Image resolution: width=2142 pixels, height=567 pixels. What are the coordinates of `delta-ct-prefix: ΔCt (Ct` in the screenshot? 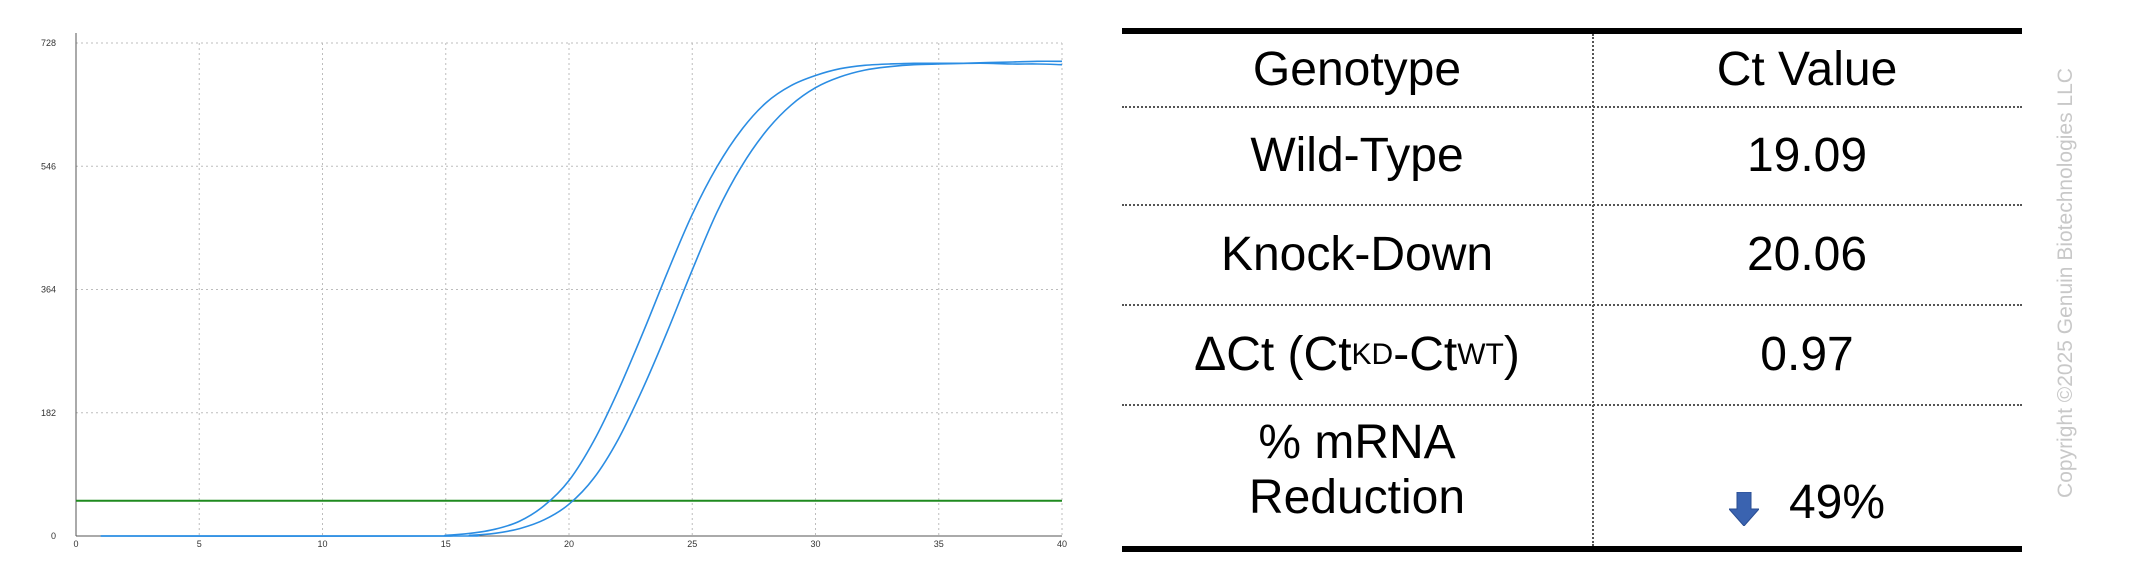 It's located at (1273, 355).